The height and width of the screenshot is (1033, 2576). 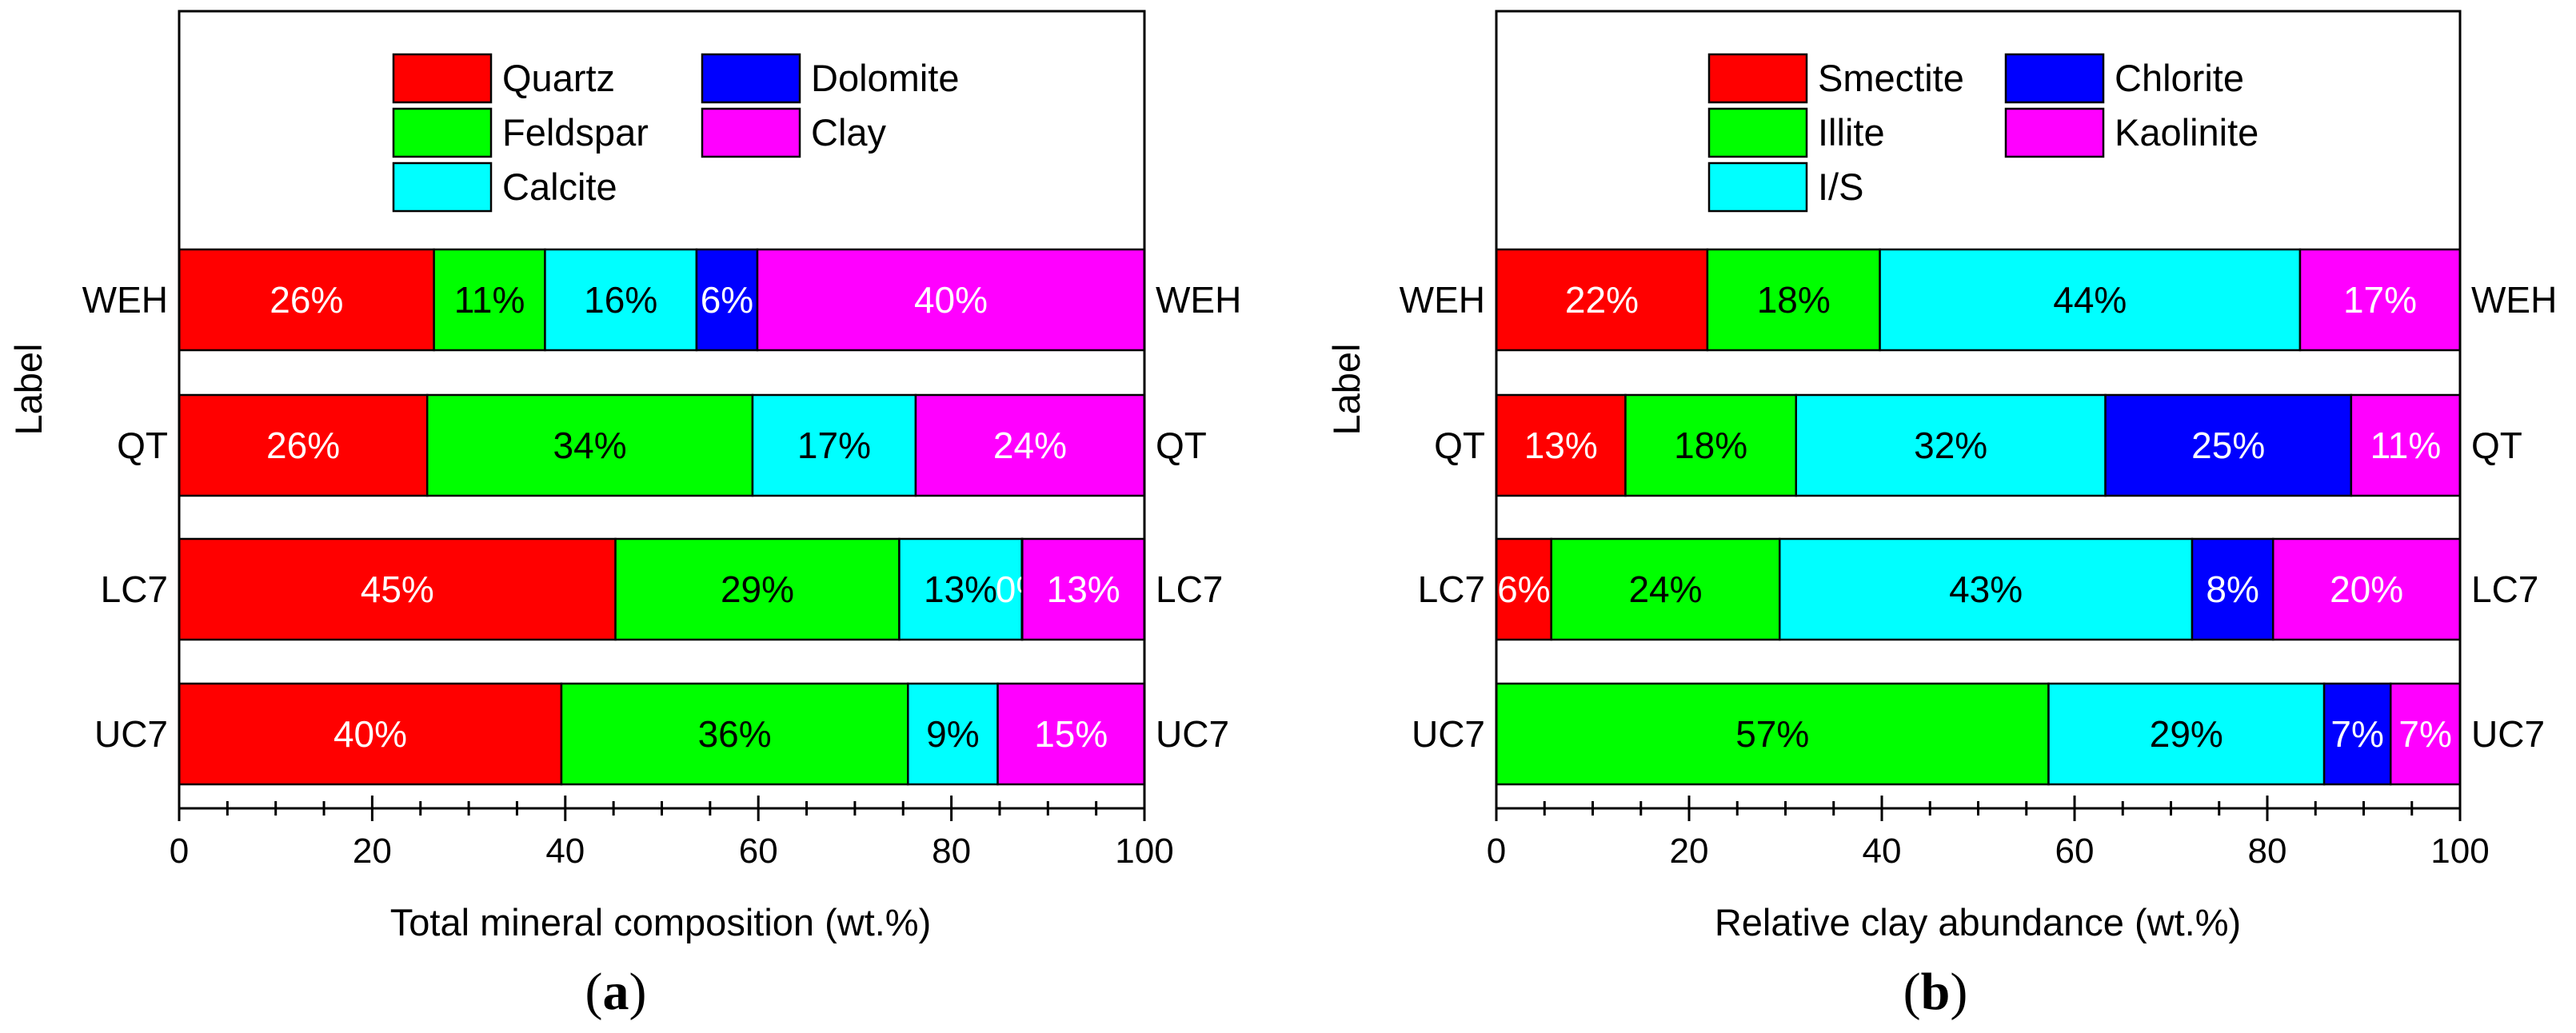 I want to click on bar-illite-weh, so click(x=1794, y=300).